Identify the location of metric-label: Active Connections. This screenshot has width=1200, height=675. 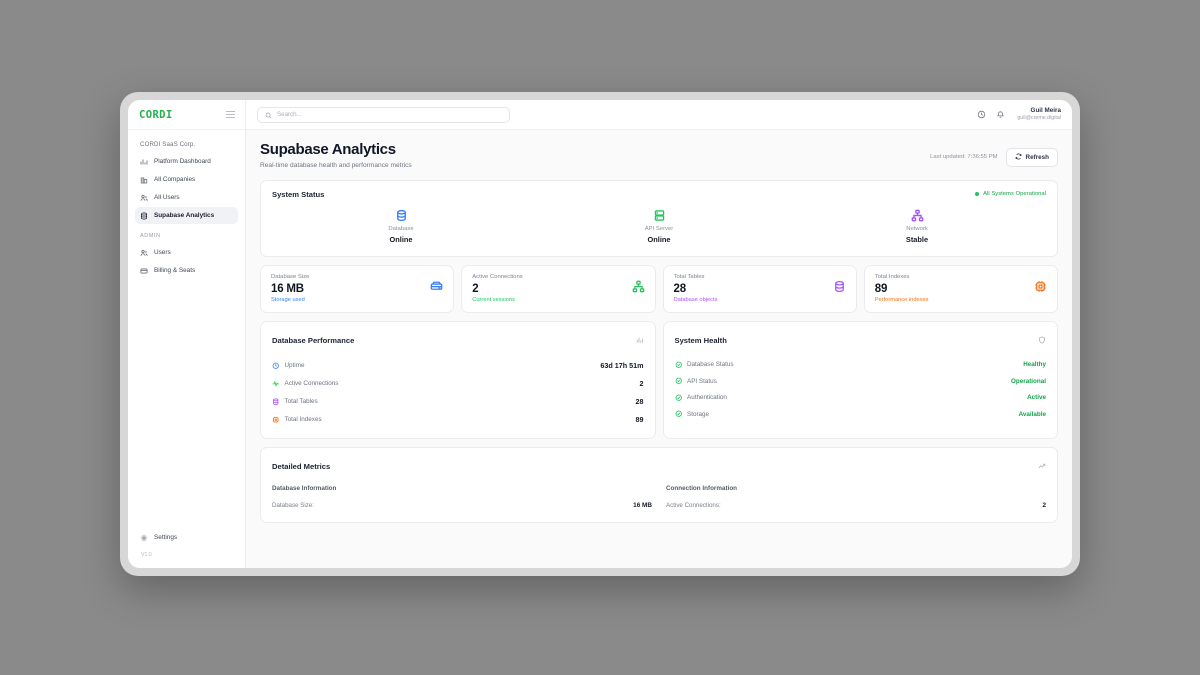
(497, 276).